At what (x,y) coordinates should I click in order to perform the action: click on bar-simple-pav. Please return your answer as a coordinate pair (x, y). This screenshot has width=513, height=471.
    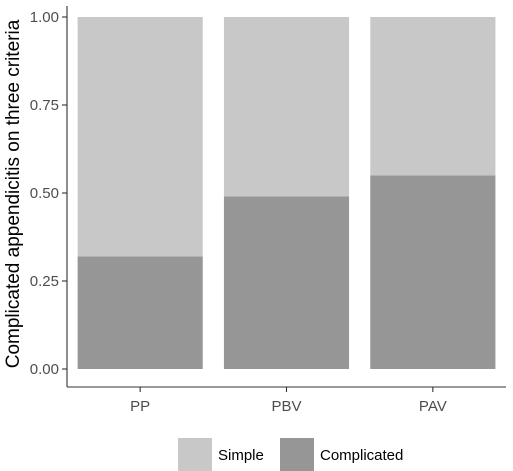
    Looking at the image, I should click on (433, 96).